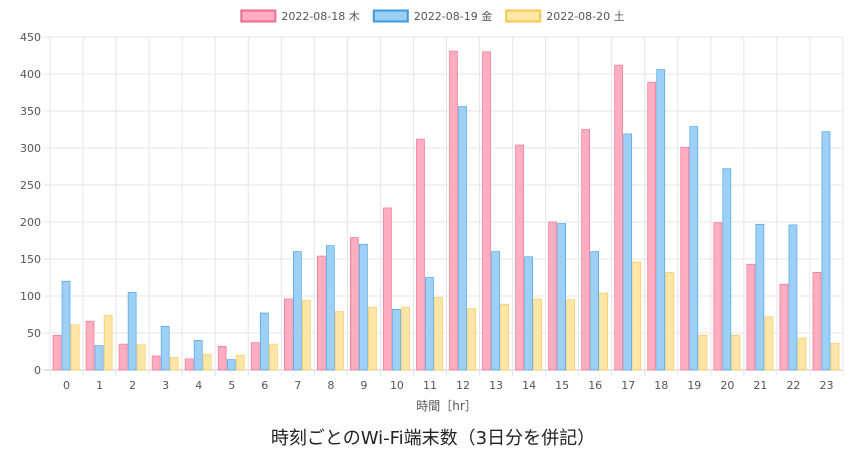 The width and height of the screenshot is (866, 467). What do you see at coordinates (453, 16) in the screenshot?
I see `legend-label-1: 2022-08-19 金` at bounding box center [453, 16].